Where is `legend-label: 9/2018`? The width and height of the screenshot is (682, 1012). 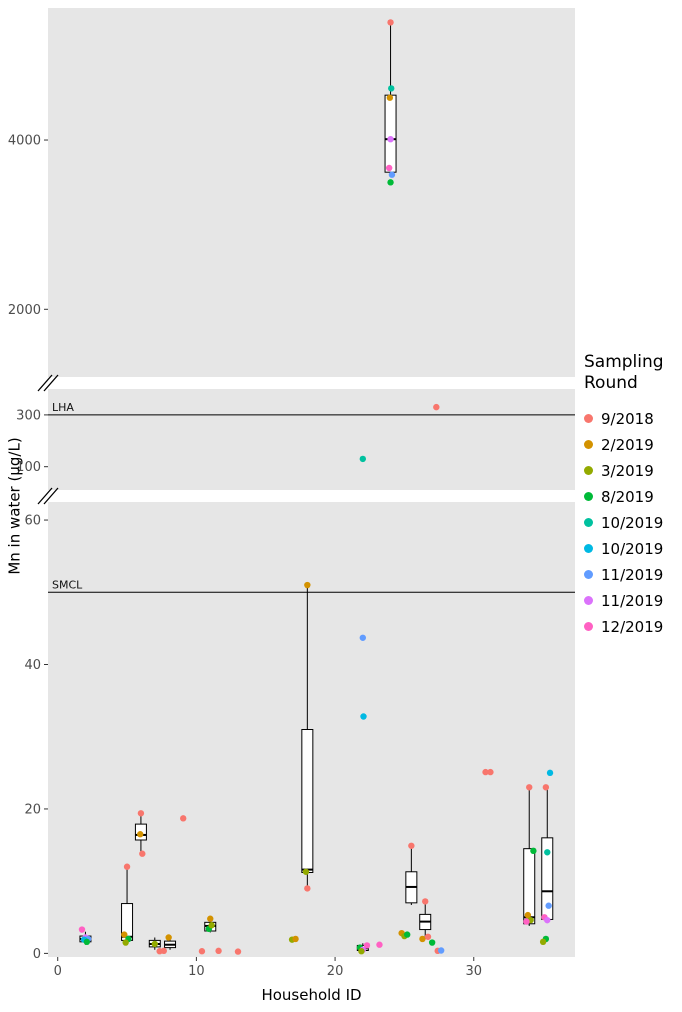 legend-label: 9/2018 is located at coordinates (627, 418).